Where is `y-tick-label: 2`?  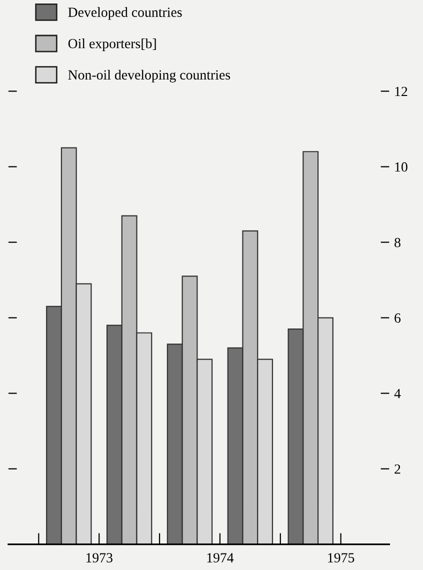
y-tick-label: 2 is located at coordinates (397, 469).